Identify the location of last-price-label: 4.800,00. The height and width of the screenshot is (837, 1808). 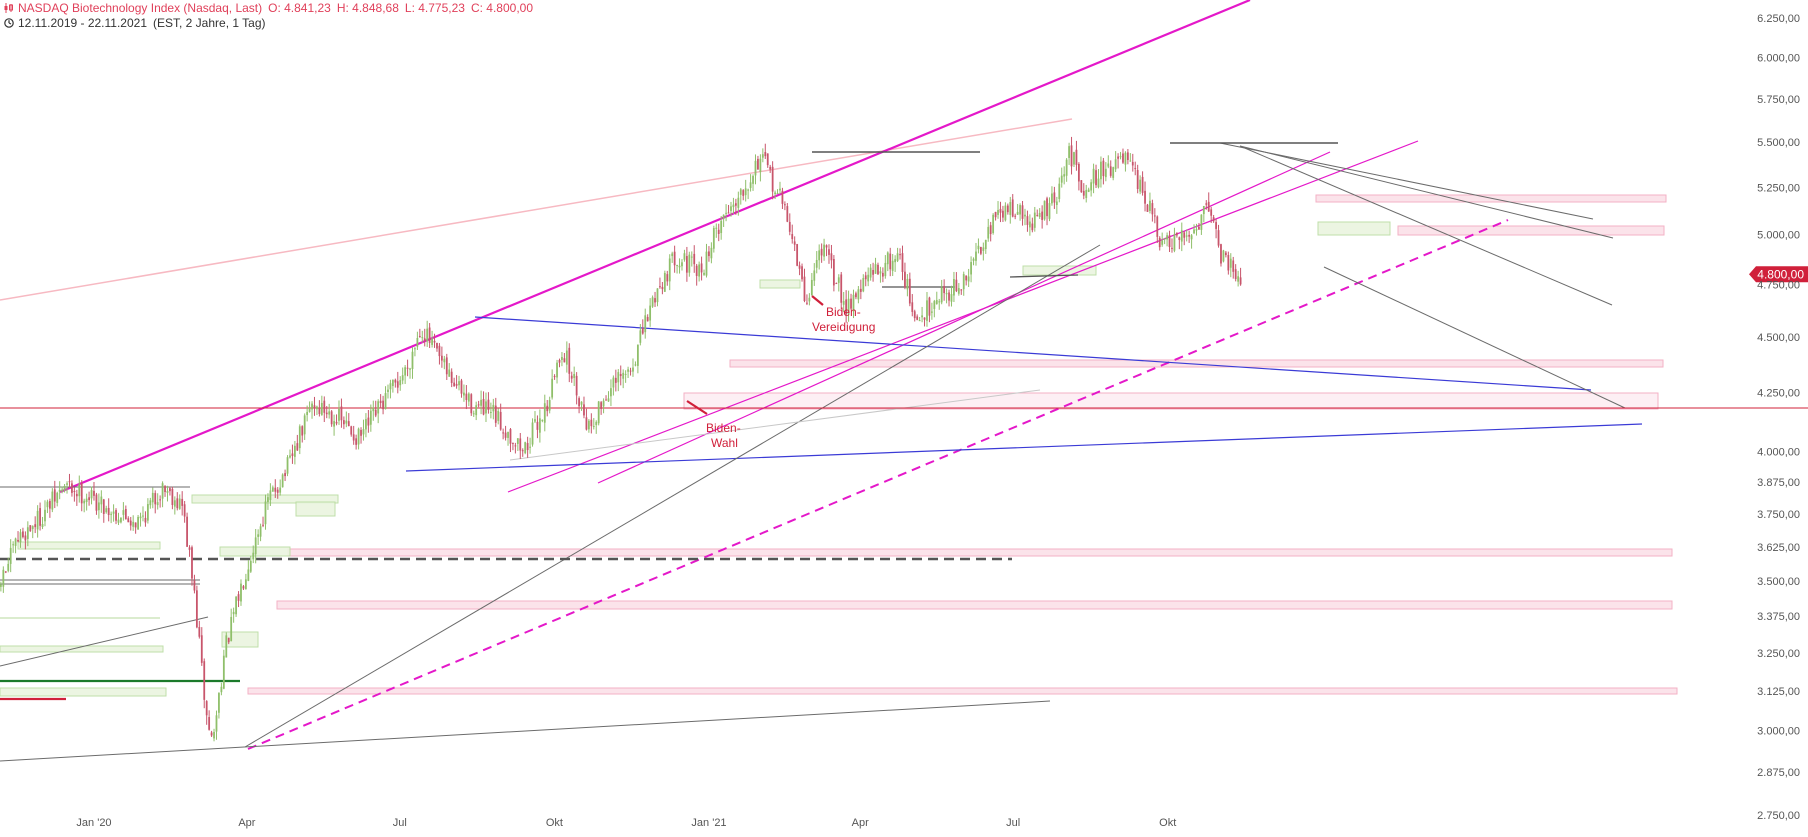
(1780, 274).